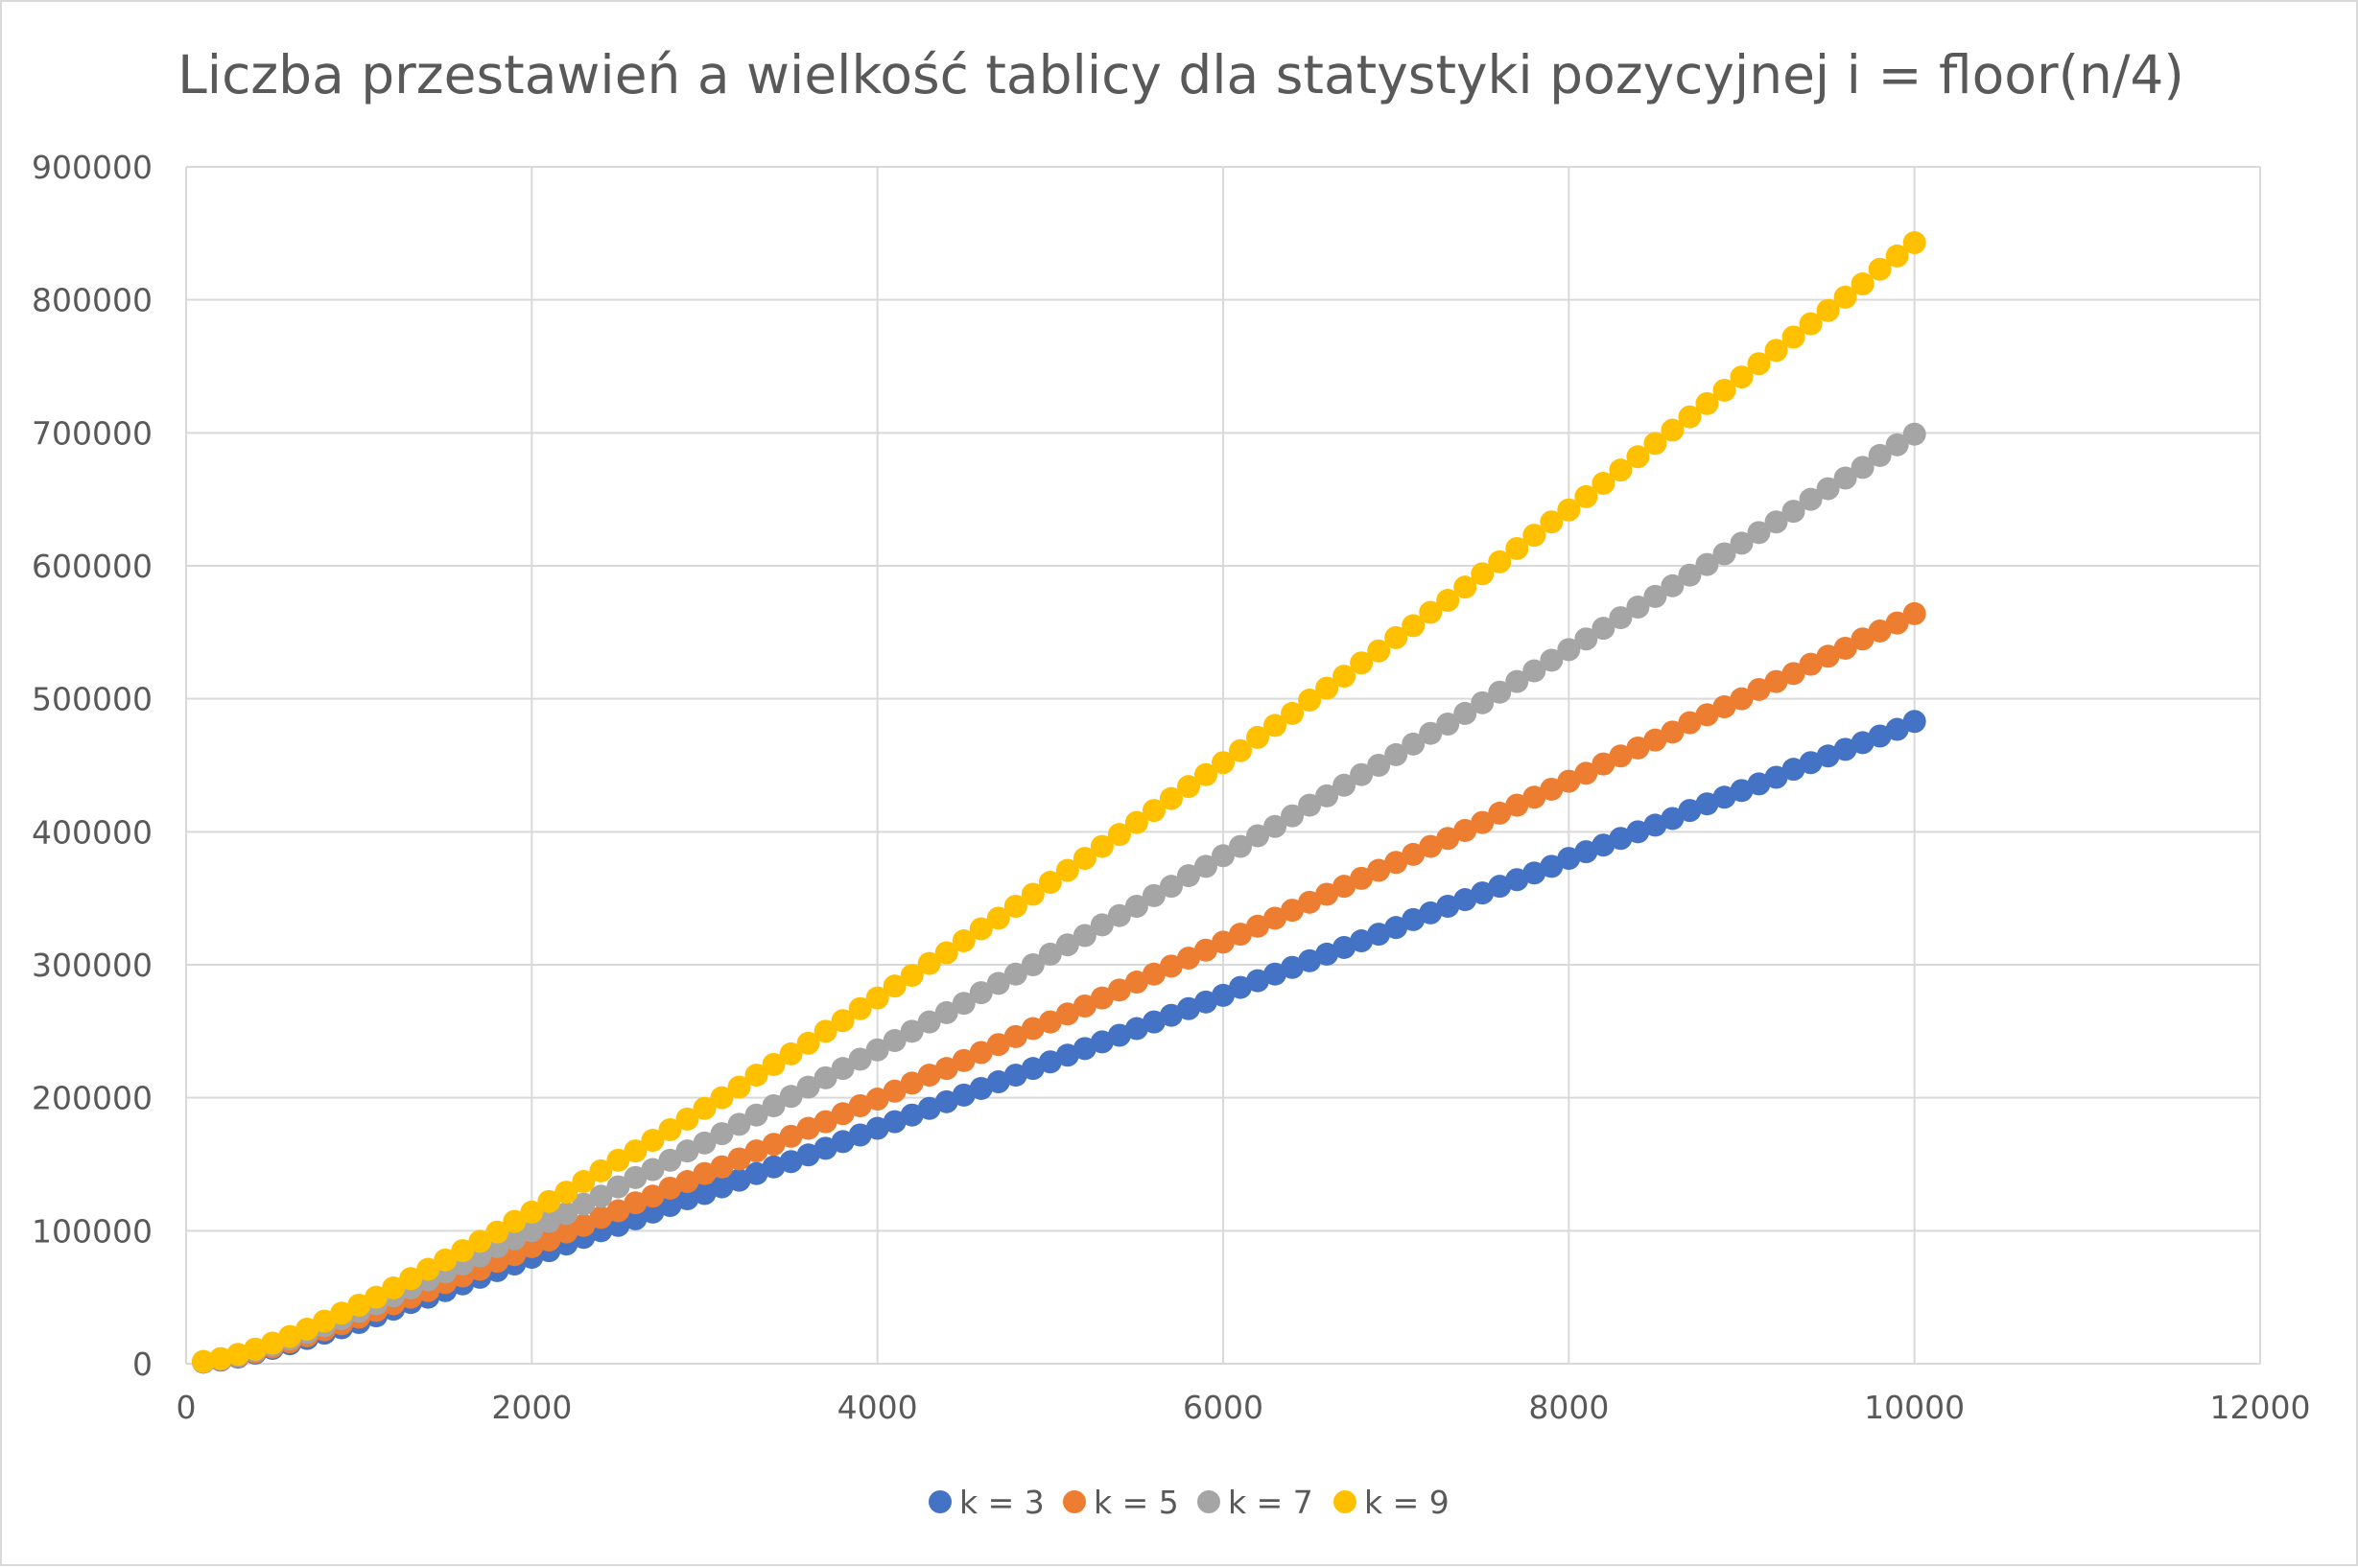 This screenshot has height=1568, width=2358. Describe the element at coordinates (1223, 1407) in the screenshot. I see `x-tick-label: 6000` at that location.